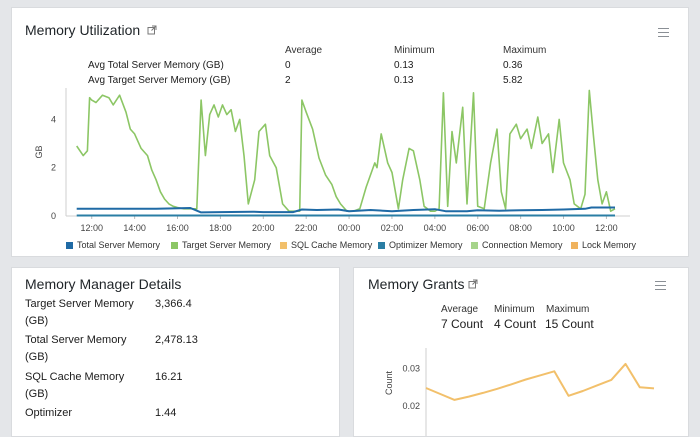 The width and height of the screenshot is (700, 437). I want to click on target-server-memory-label: Target Server Memory (GB), so click(79, 312).